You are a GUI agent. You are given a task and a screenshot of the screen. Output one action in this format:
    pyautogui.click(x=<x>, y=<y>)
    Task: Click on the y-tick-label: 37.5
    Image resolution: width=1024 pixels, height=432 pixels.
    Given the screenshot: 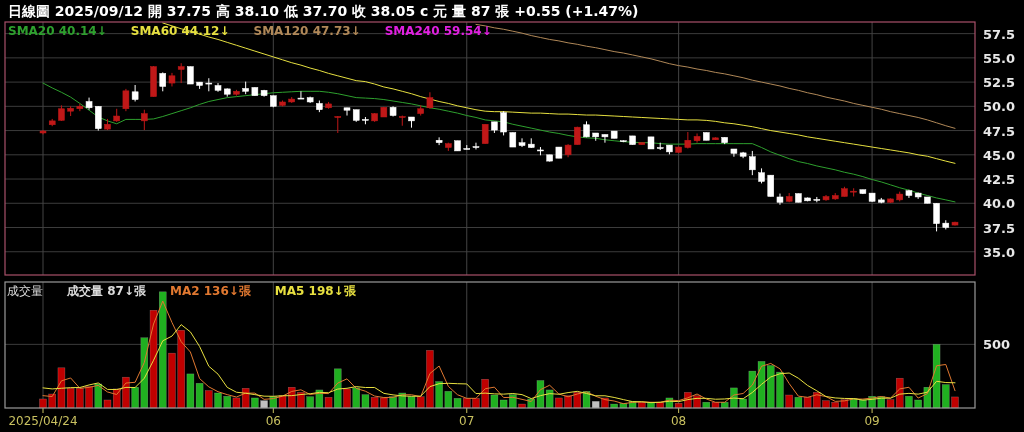 What is the action you would take?
    pyautogui.click(x=999, y=228)
    